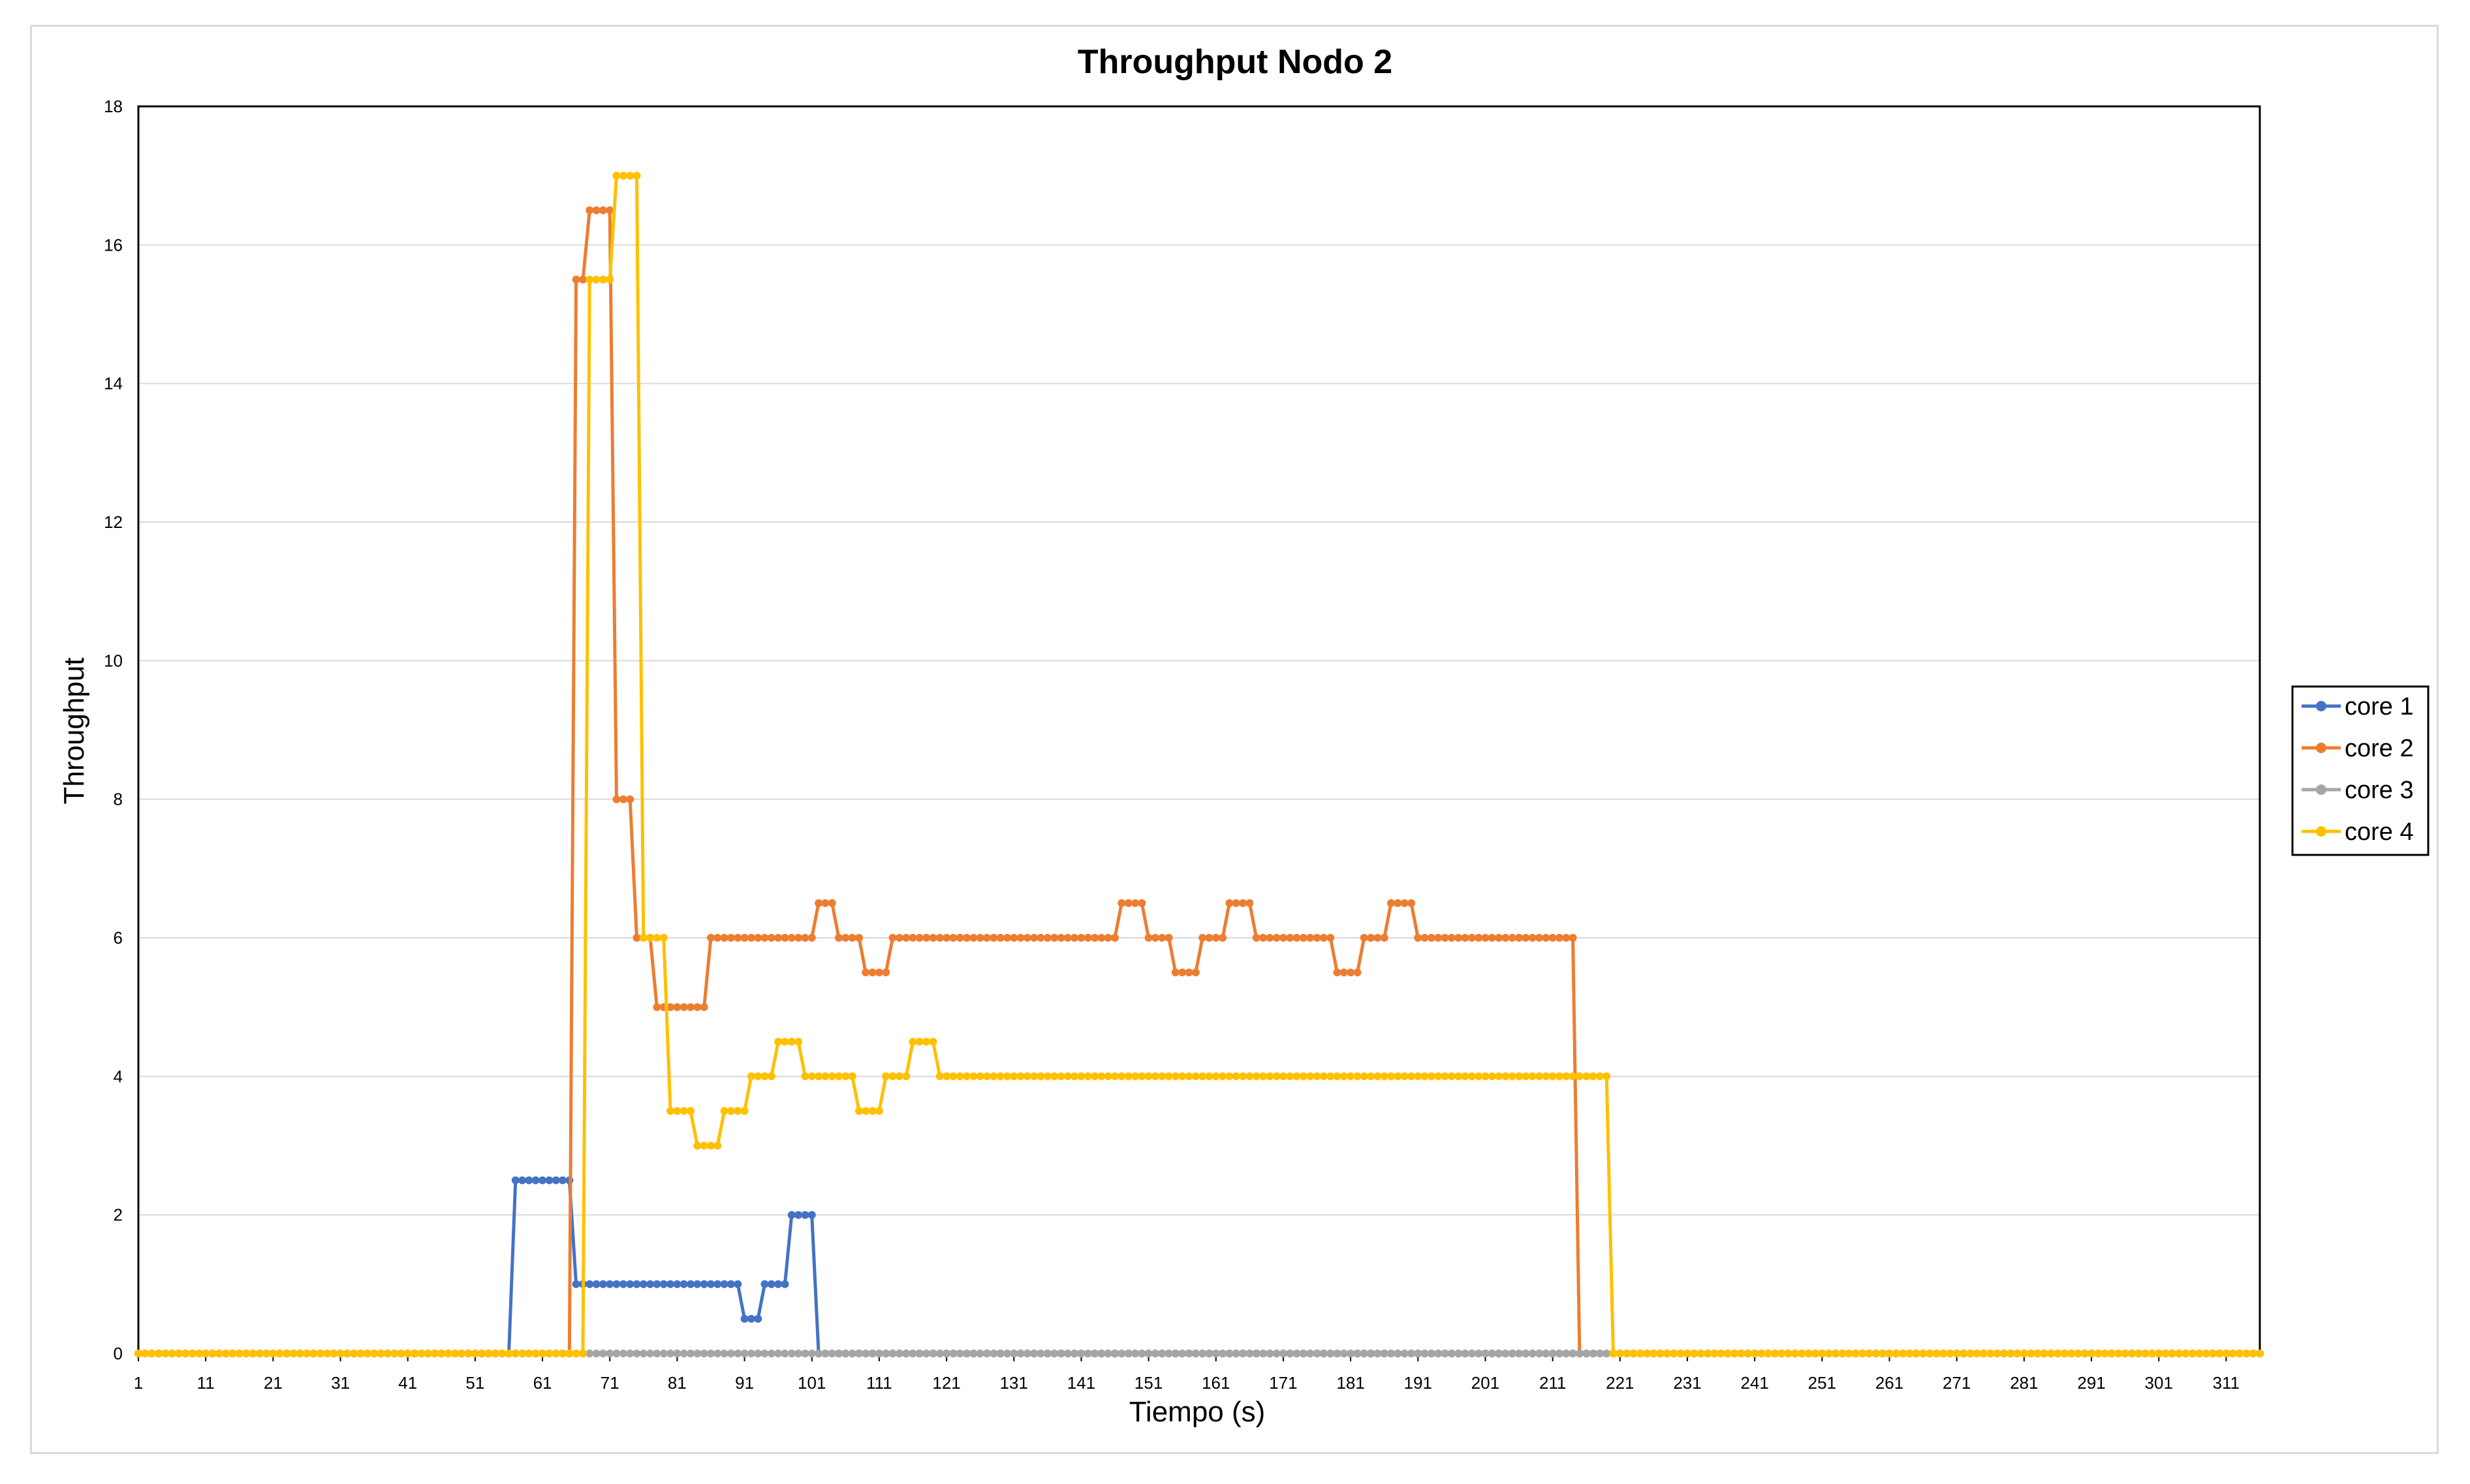 The width and height of the screenshot is (2470, 1484). I want to click on legend-swatch-marker, so click(2321, 789).